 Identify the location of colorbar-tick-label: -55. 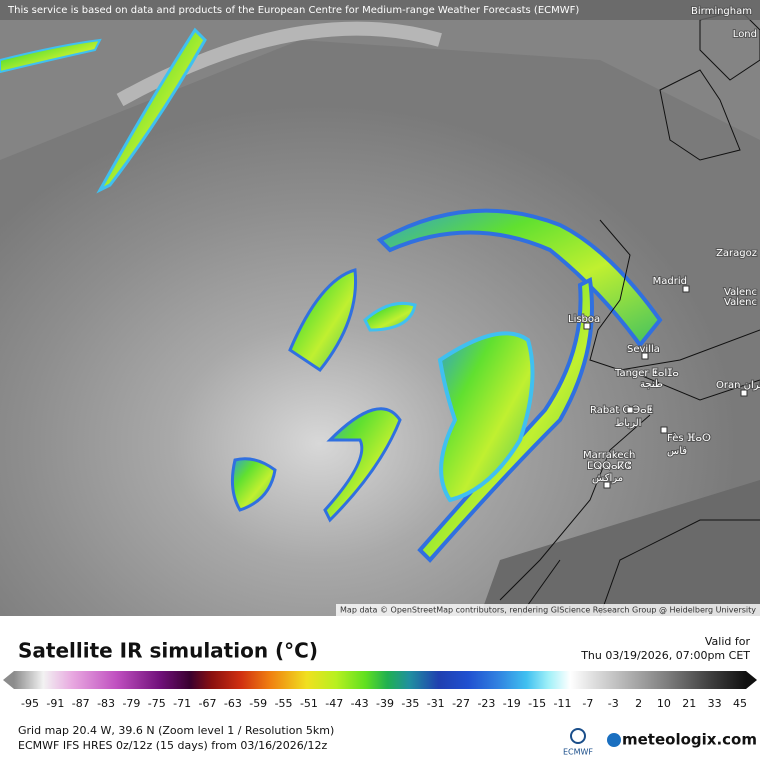
(284, 703).